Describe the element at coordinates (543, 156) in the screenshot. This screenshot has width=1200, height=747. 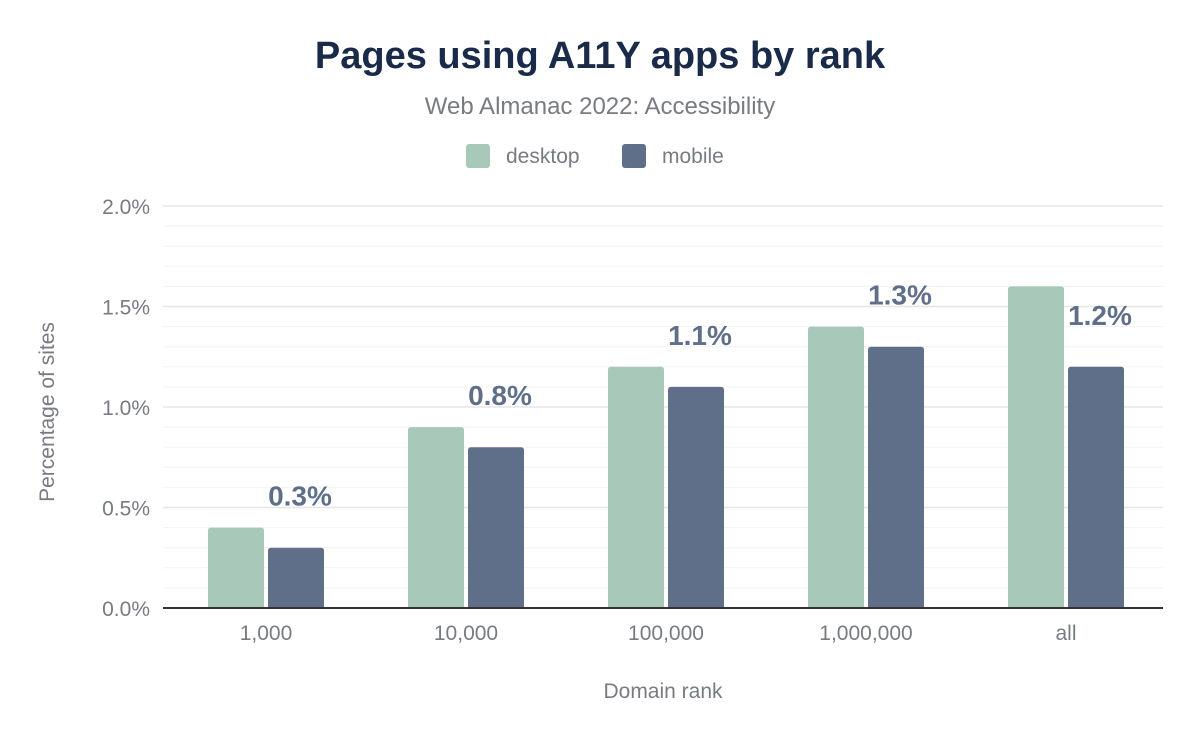
I see `legend-label-desktop: desktop` at that location.